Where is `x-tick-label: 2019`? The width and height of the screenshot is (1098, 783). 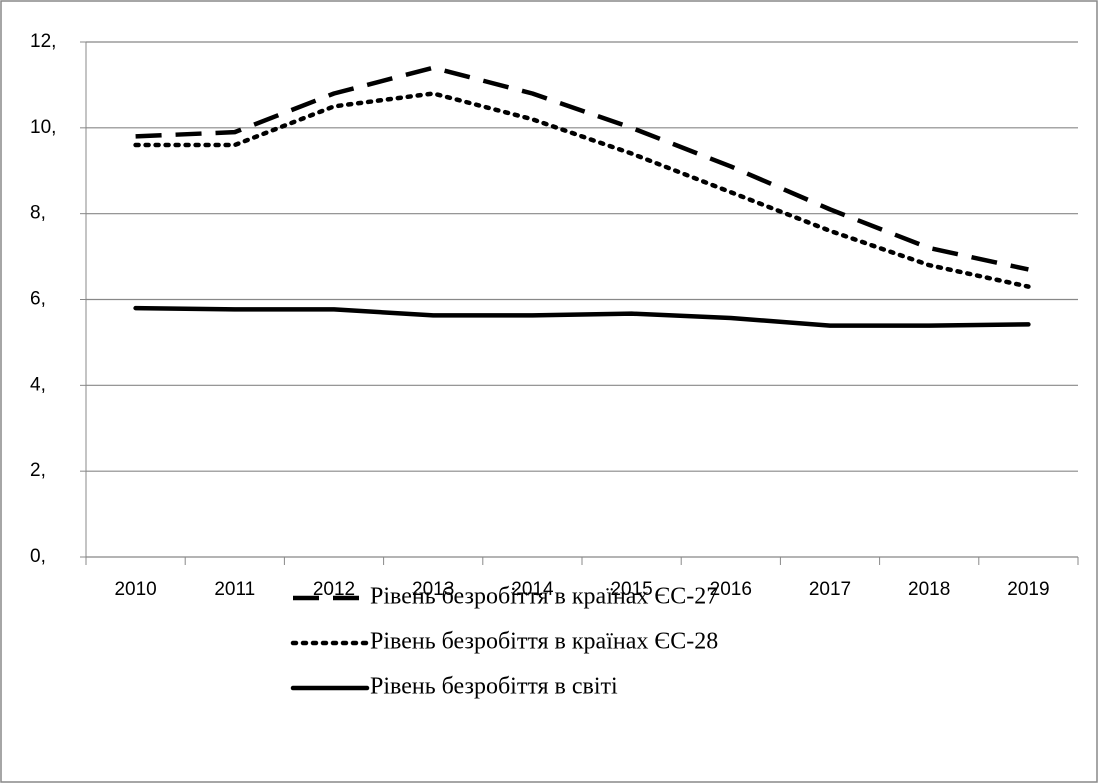
x-tick-label: 2019 is located at coordinates (1028, 589).